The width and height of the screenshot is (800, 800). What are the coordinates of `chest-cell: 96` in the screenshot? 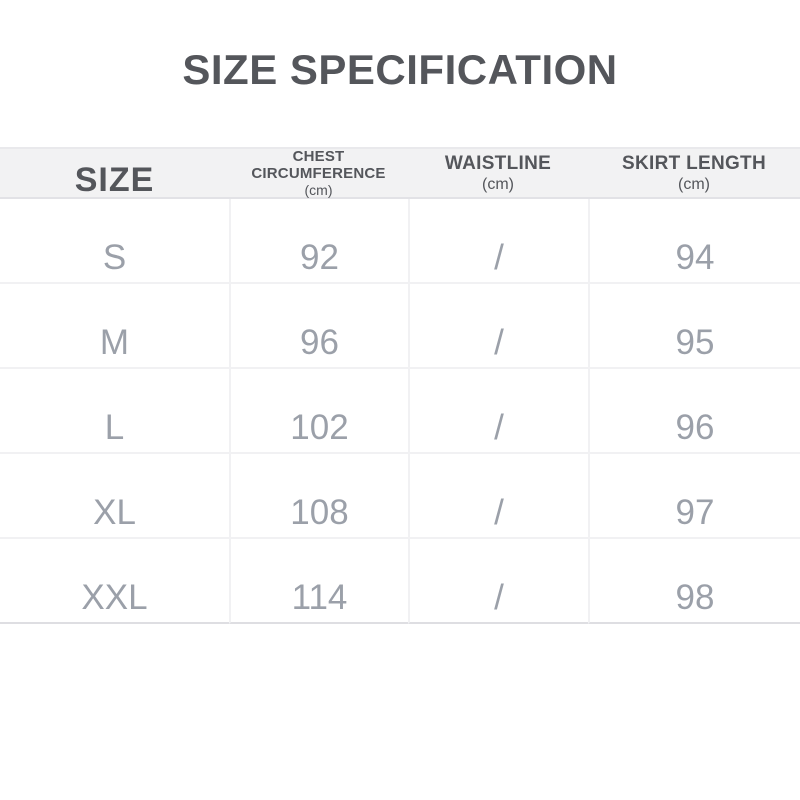 It's located at (318, 327).